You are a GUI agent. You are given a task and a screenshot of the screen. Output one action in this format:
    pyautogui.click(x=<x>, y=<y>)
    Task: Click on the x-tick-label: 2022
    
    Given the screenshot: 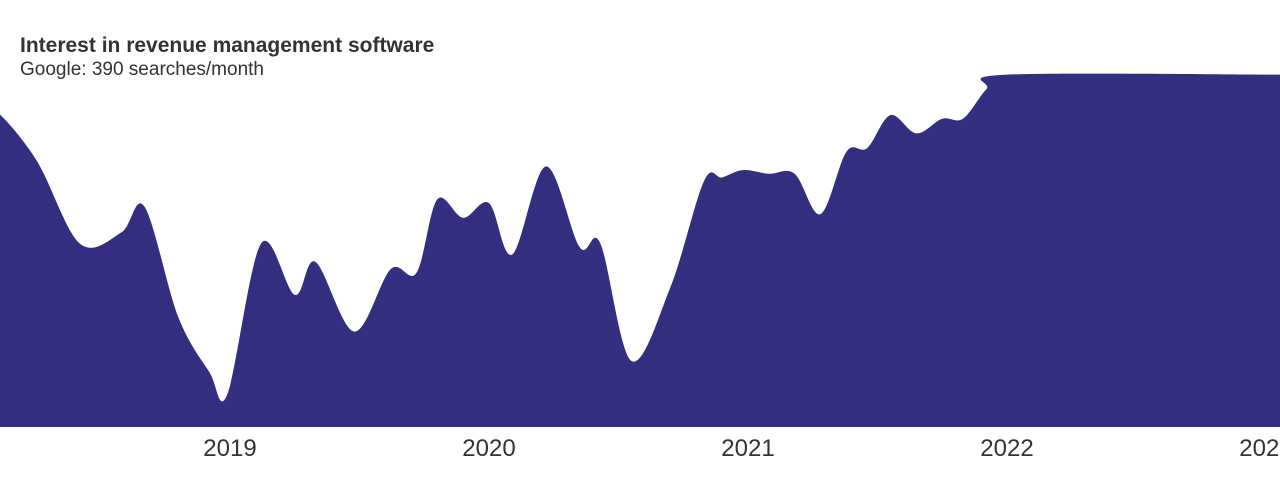 What is the action you would take?
    pyautogui.click(x=1006, y=448)
    